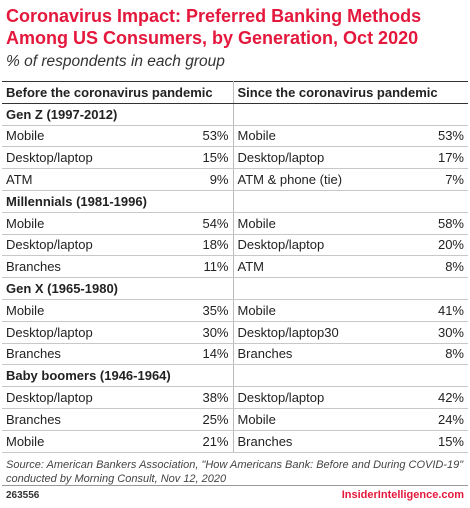 The image size is (470, 508). What do you see at coordinates (425, 419) in the screenshot?
I see `cell-value: 24%` at bounding box center [425, 419].